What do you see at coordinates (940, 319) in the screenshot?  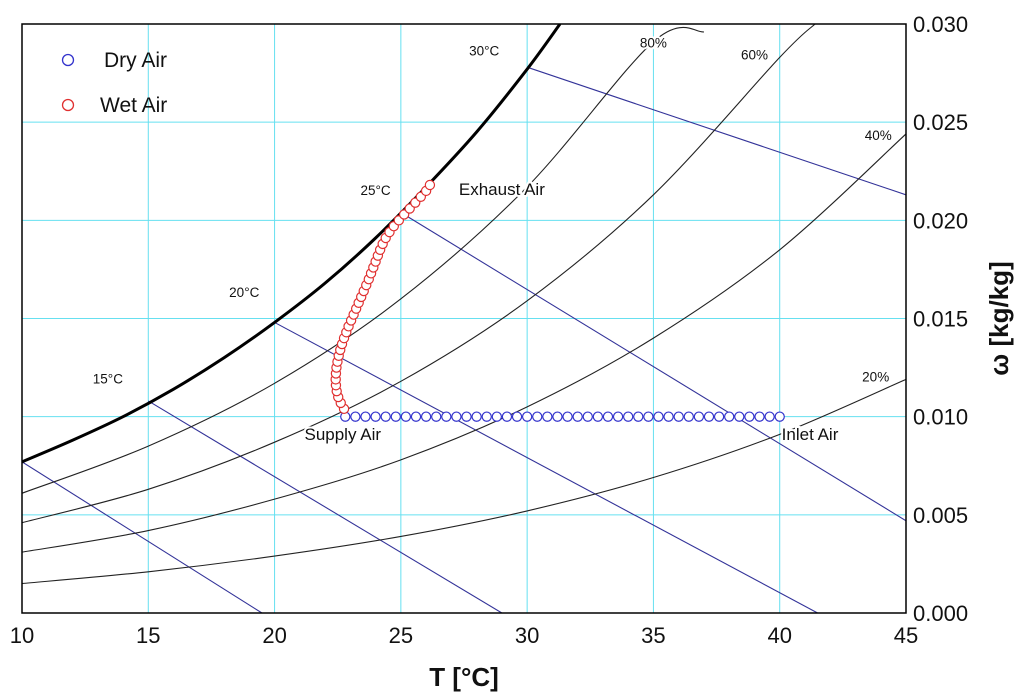 I see `y-tick-label: 0.015` at bounding box center [940, 319].